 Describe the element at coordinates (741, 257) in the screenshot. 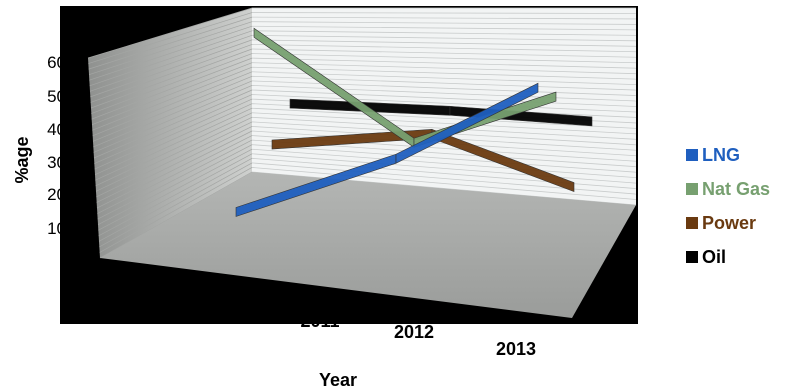

I see `legend-item: Oil` at that location.